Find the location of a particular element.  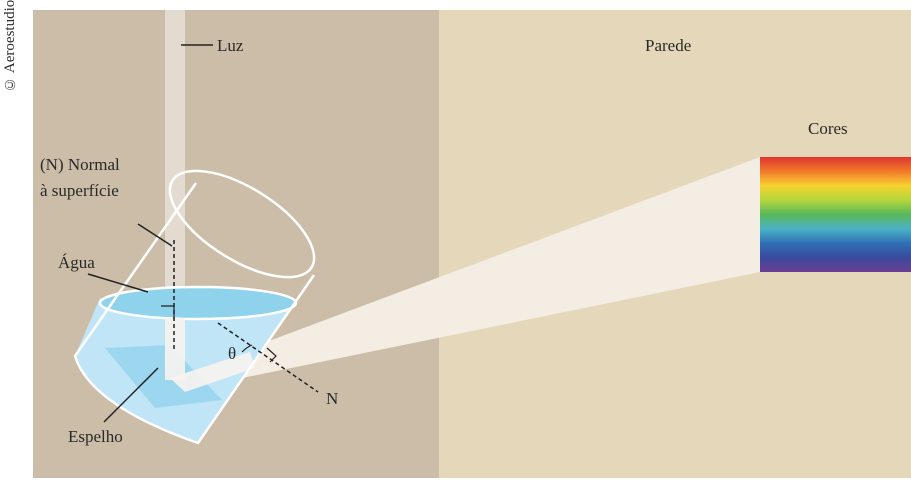

wall-label: Parede is located at coordinates (668, 45).